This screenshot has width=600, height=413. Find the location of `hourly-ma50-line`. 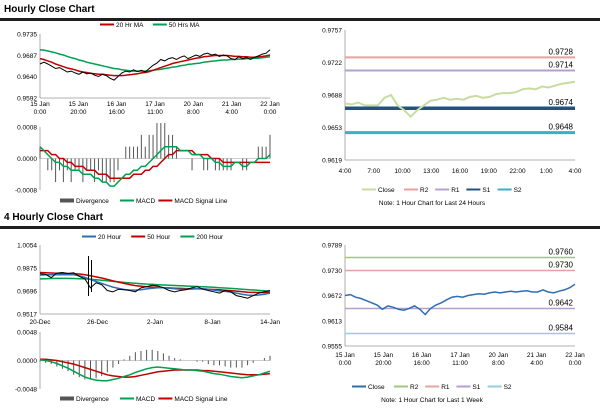

hourly-ma50-line is located at coordinates (155, 60).